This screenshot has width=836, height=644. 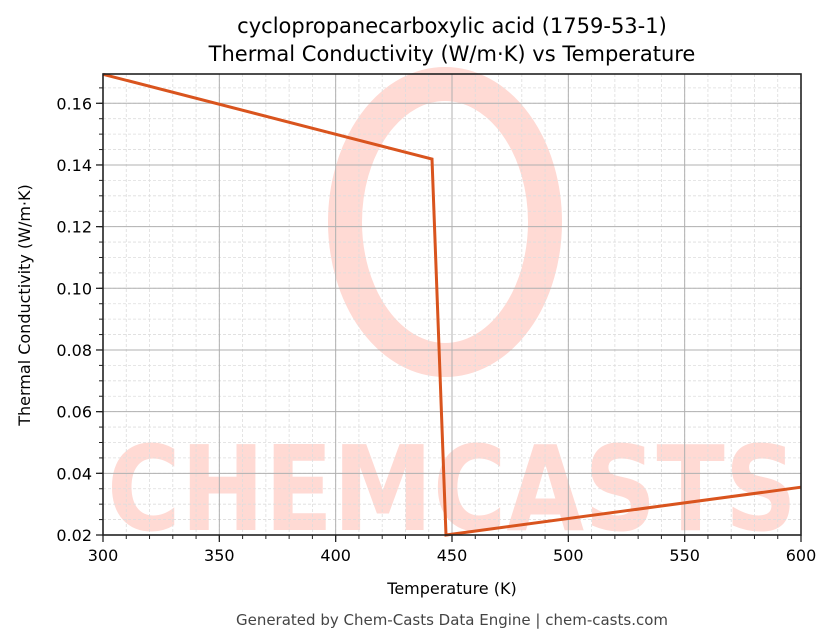 I want to click on x-tick-label: 300, so click(x=103, y=555).